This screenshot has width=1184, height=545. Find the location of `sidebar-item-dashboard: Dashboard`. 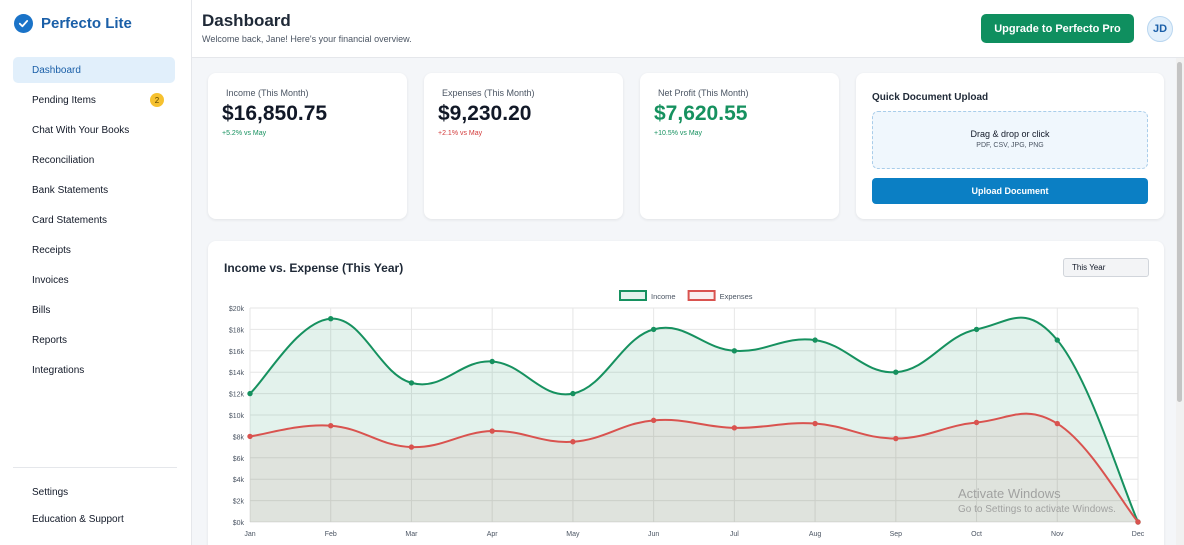

sidebar-item-dashboard: Dashboard is located at coordinates (94, 70).